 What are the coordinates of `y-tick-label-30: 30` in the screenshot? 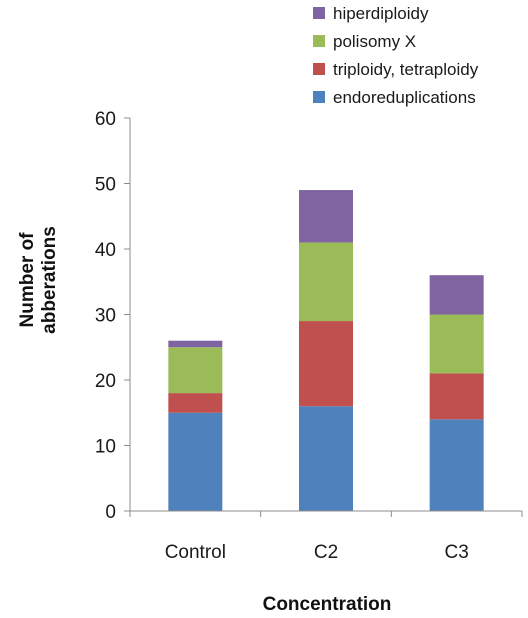 It's located at (105, 316).